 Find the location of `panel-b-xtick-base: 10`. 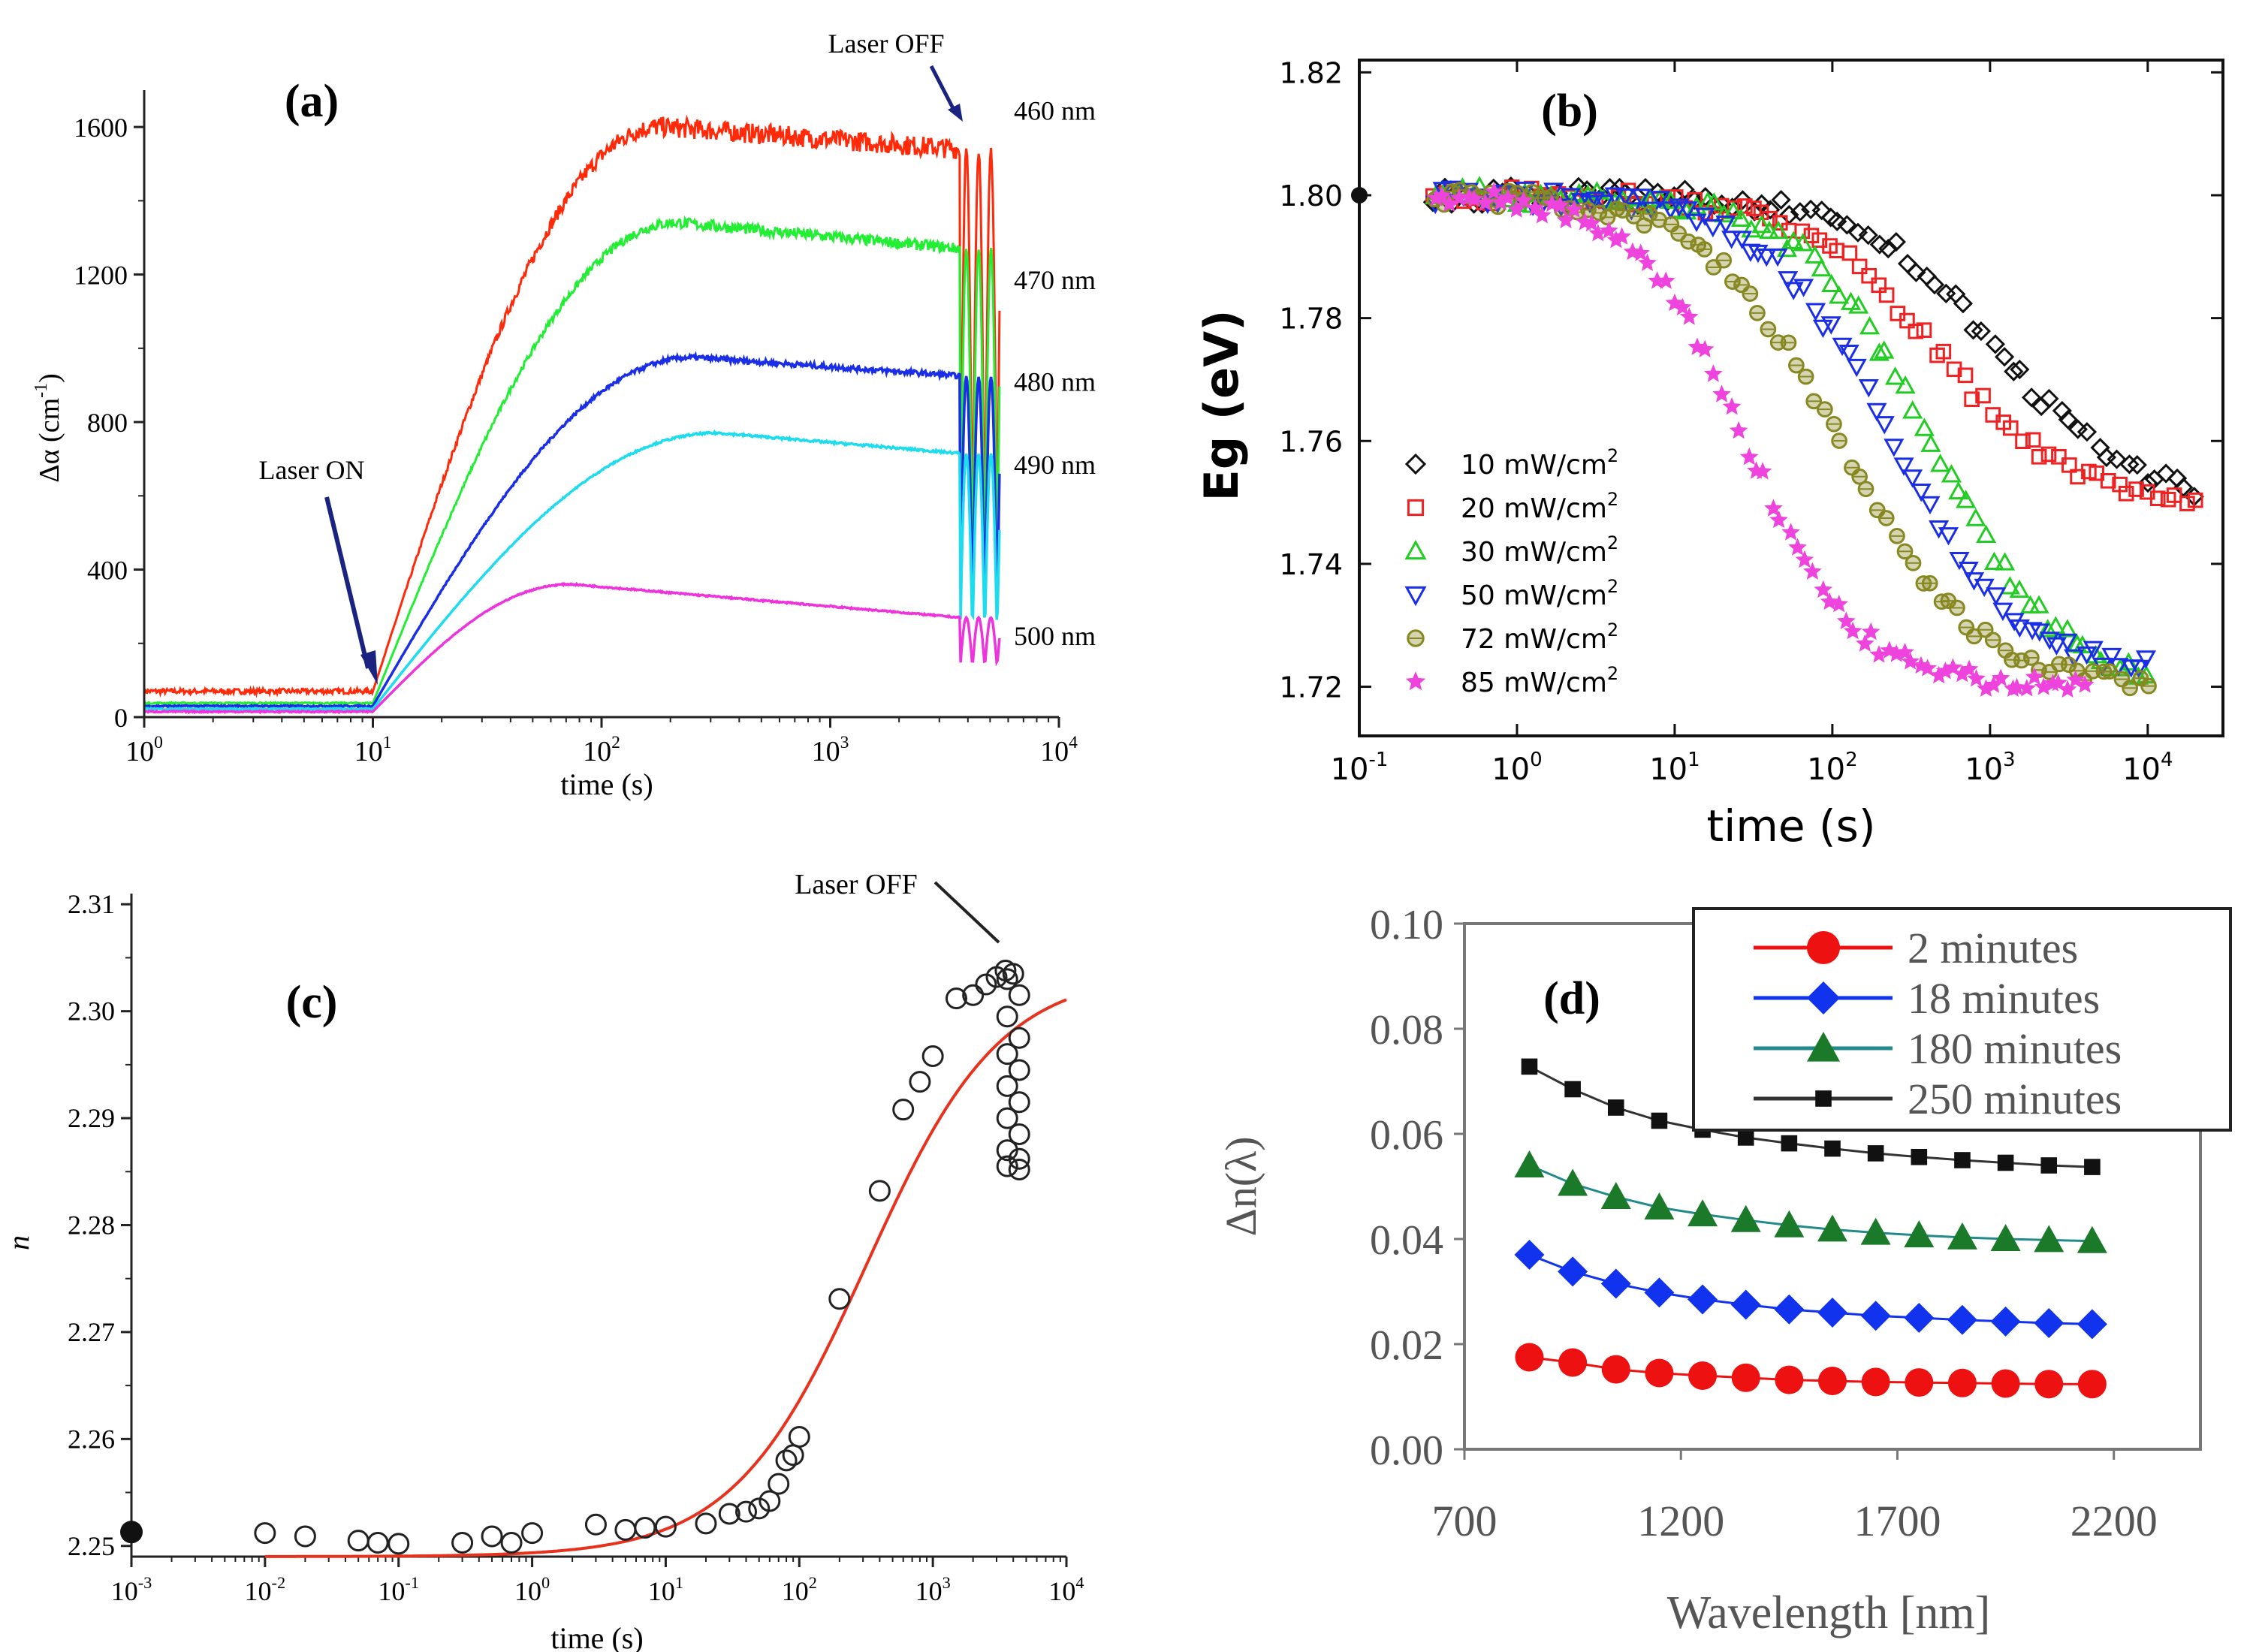

panel-b-xtick-base: 10 is located at coordinates (1984, 769).